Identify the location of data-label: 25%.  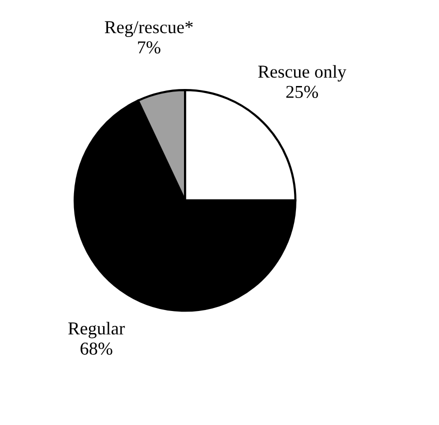
(302, 92).